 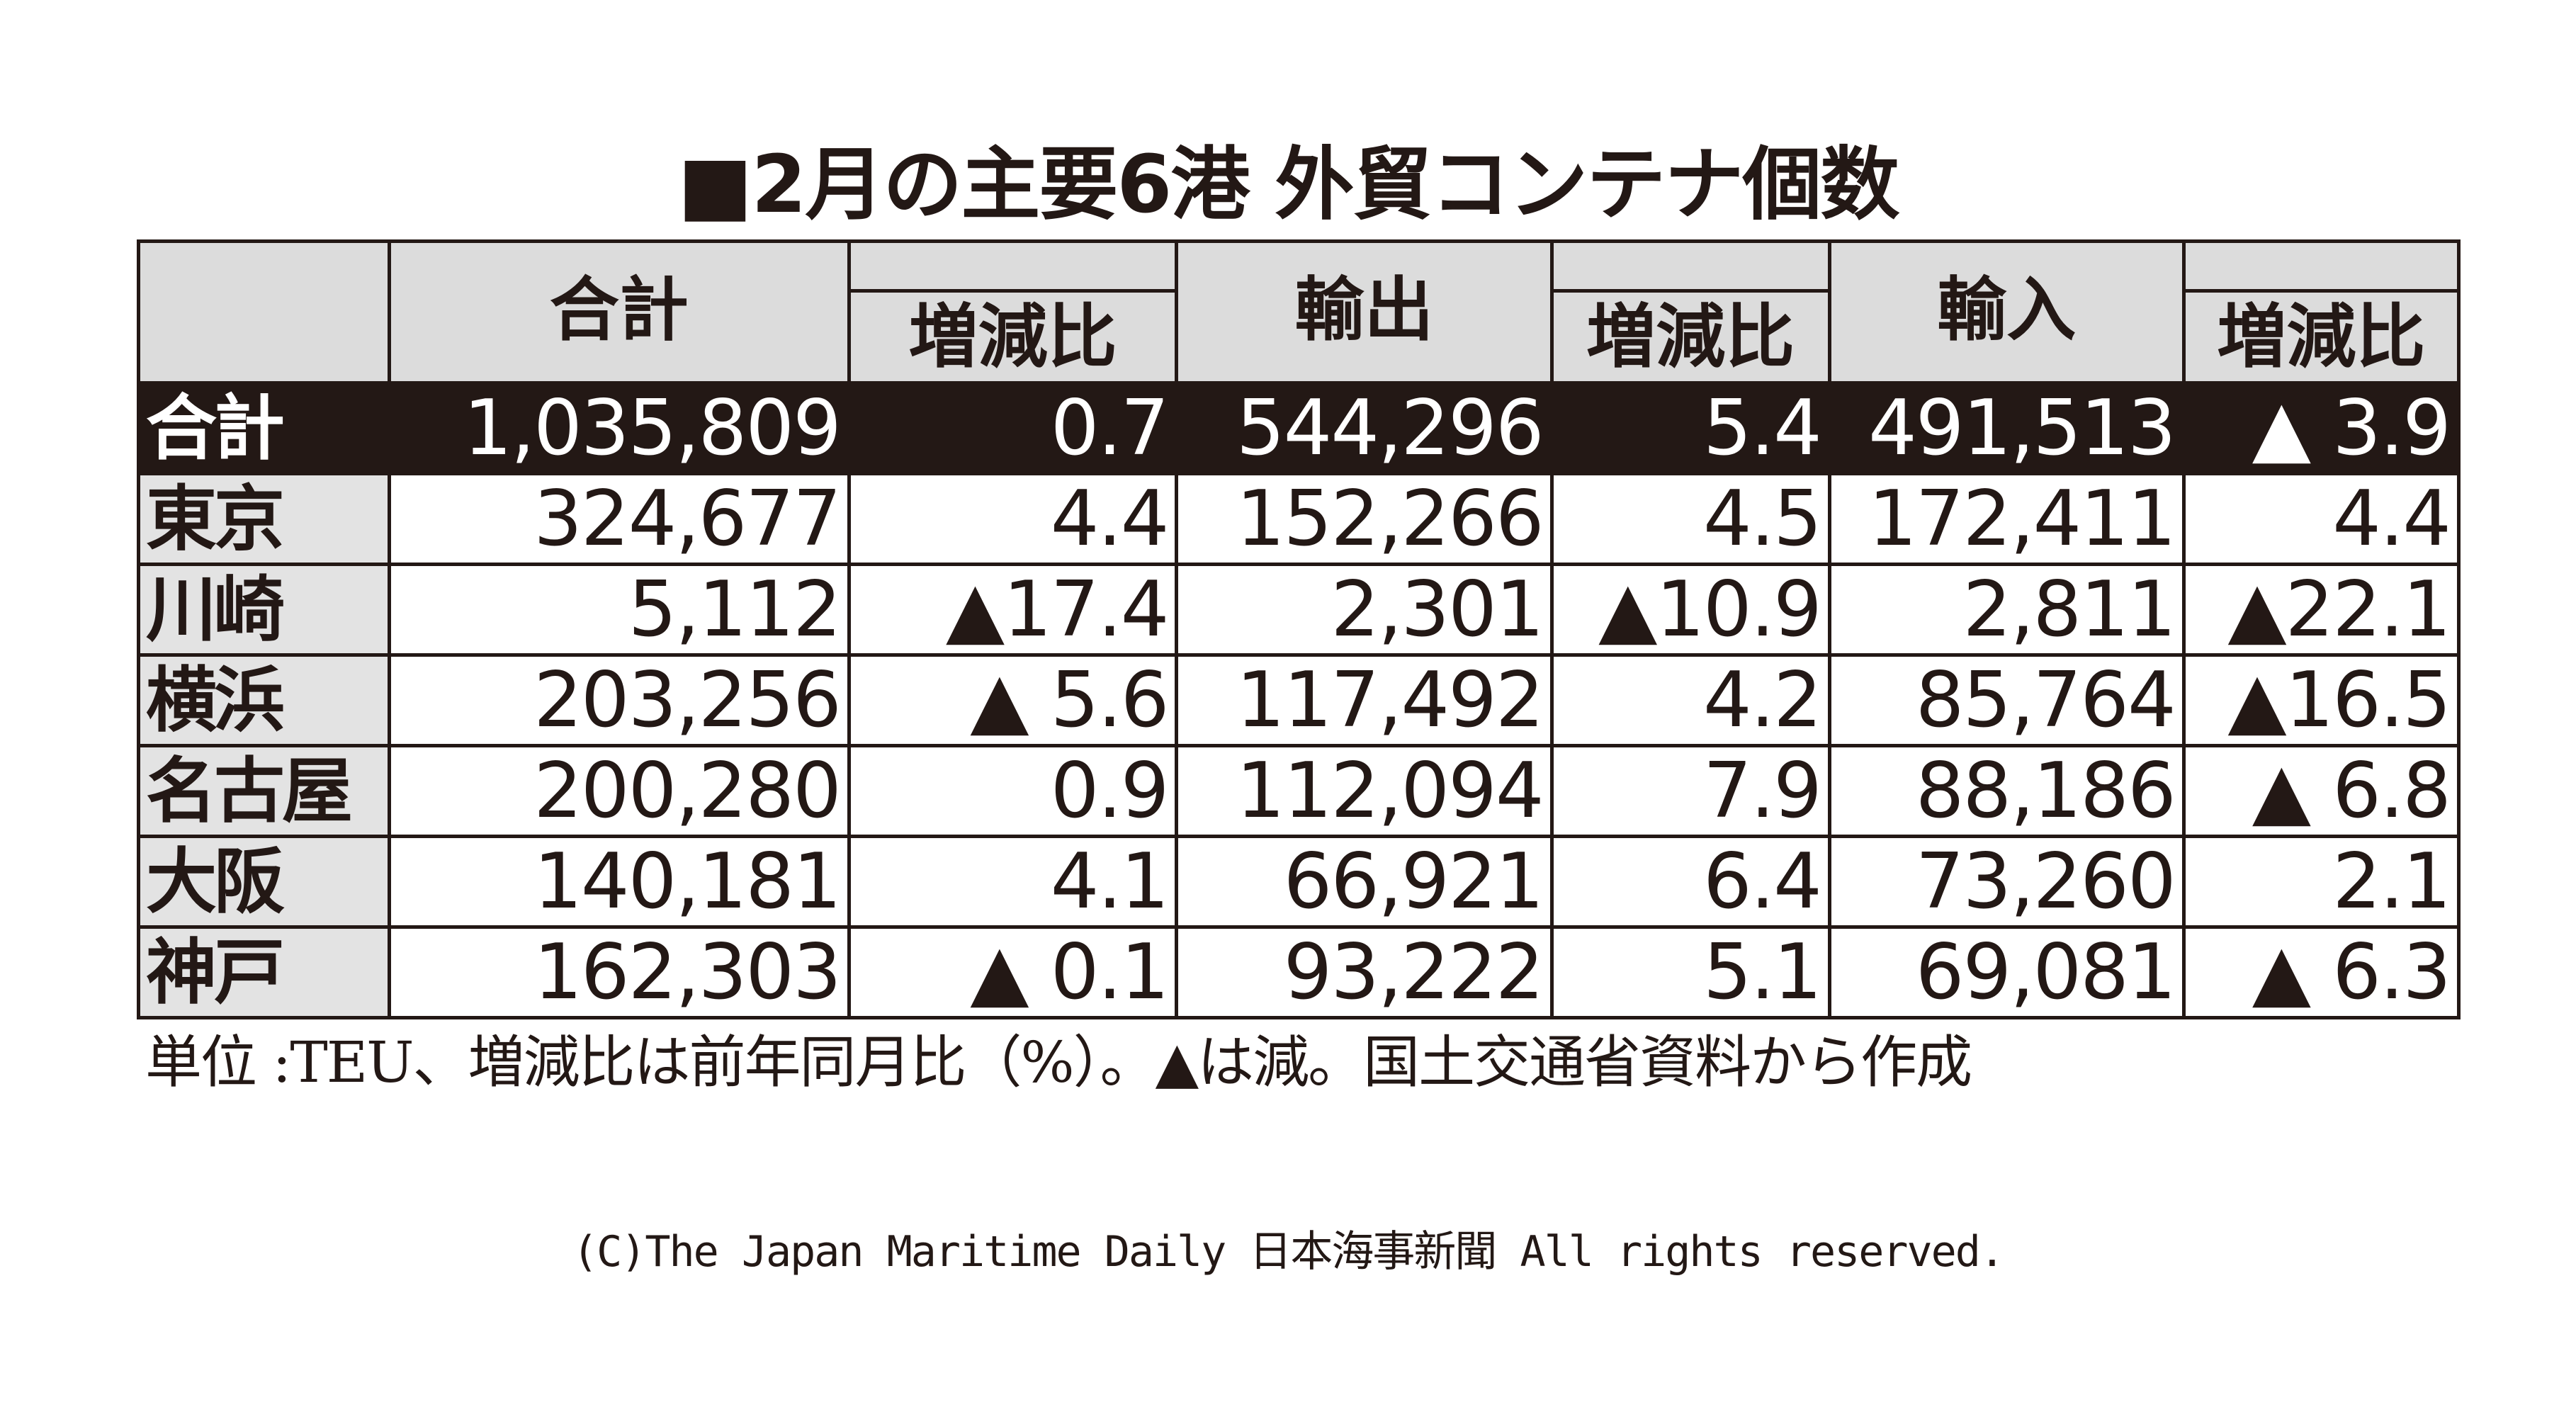 What do you see at coordinates (1364, 610) in the screenshot?
I see `cell-export: 2,301` at bounding box center [1364, 610].